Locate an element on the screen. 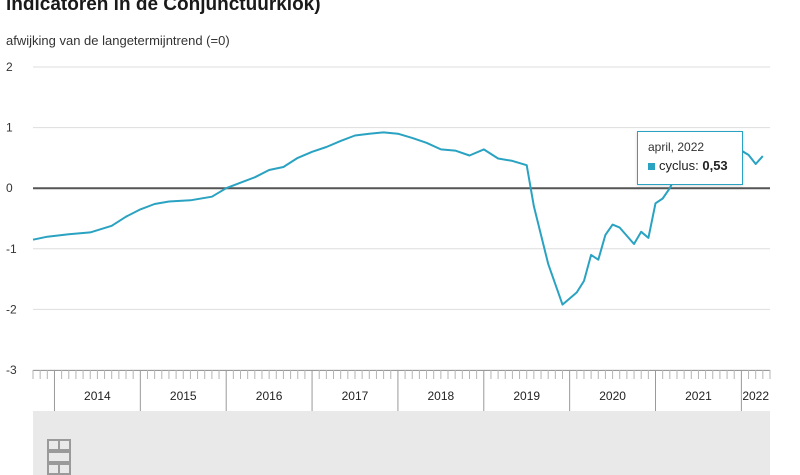 This screenshot has width=800, height=475. x-tick-label-year: 2015 is located at coordinates (183, 396).